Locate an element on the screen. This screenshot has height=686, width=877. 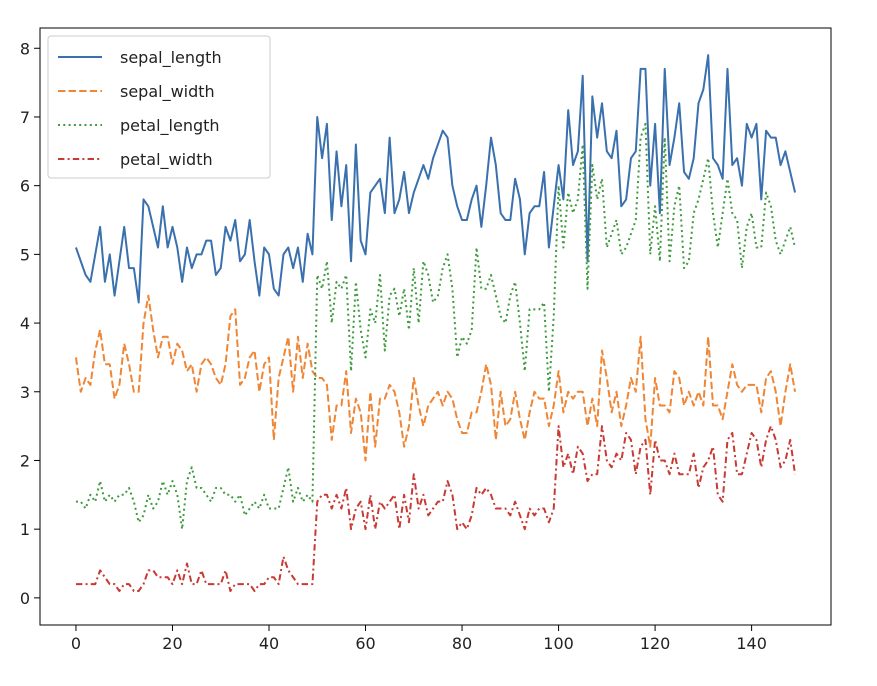
legend-box is located at coordinates (159, 107).